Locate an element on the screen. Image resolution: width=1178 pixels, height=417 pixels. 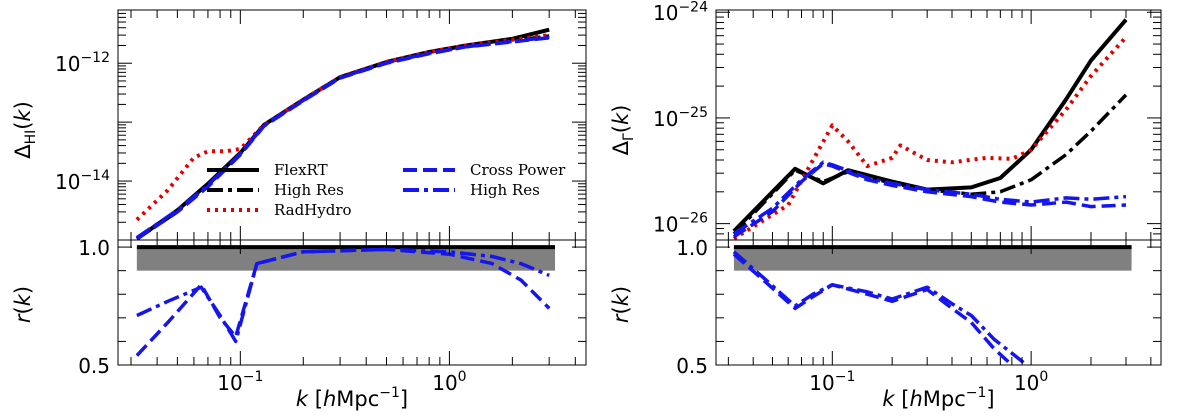
y-tick-label: 10−24 is located at coordinates (680, 12).